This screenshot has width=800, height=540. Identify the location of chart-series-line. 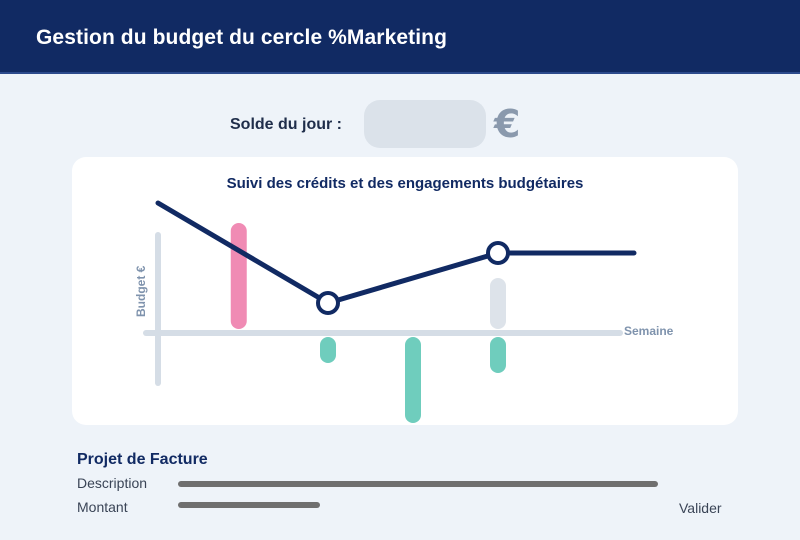
(396, 253).